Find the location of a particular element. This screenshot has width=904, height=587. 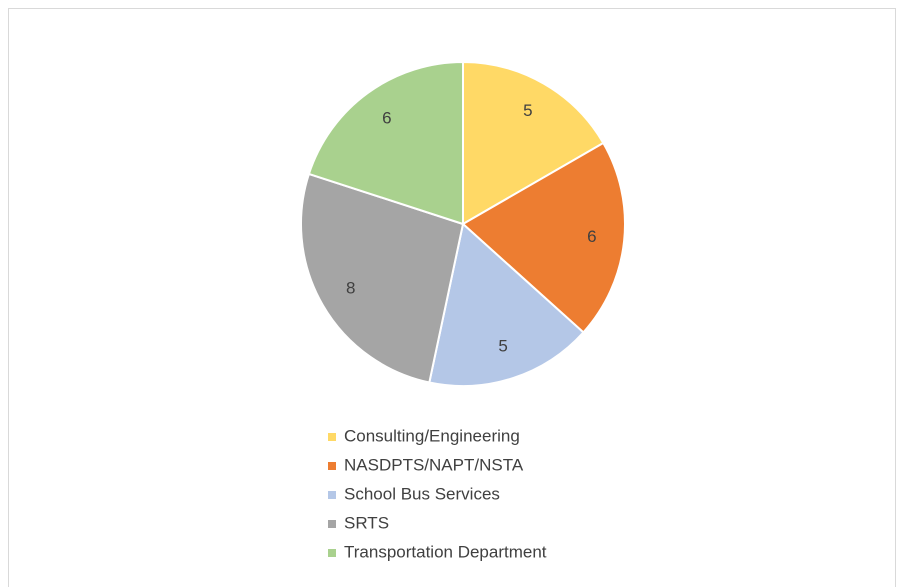

legend-label: Transportation Department is located at coordinates (445, 551).